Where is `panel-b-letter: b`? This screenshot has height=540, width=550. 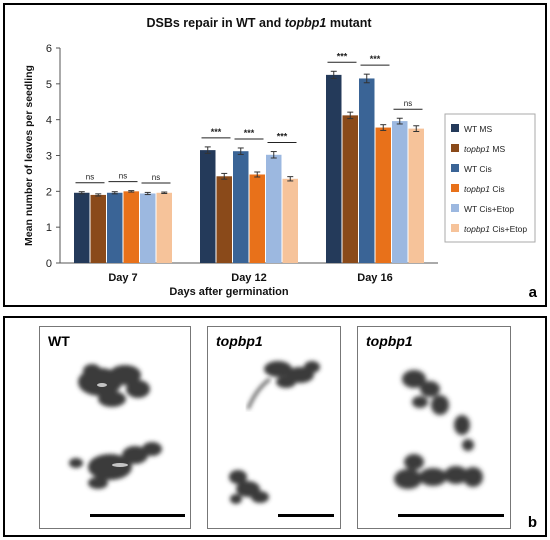 panel-b-letter: b is located at coordinates (532, 522).